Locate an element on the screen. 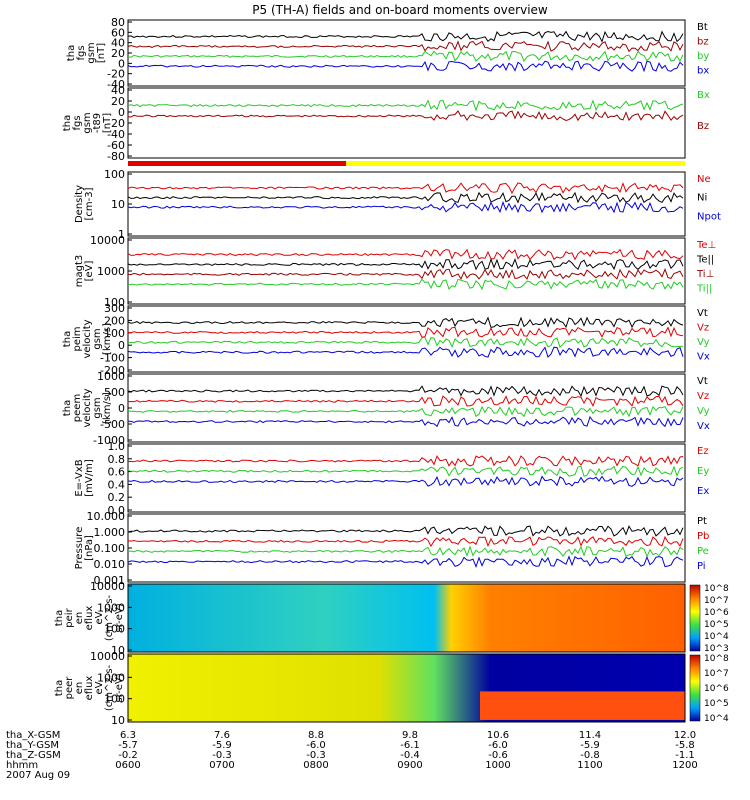 The image size is (750, 800). series-line-Ni is located at coordinates (405, 197).